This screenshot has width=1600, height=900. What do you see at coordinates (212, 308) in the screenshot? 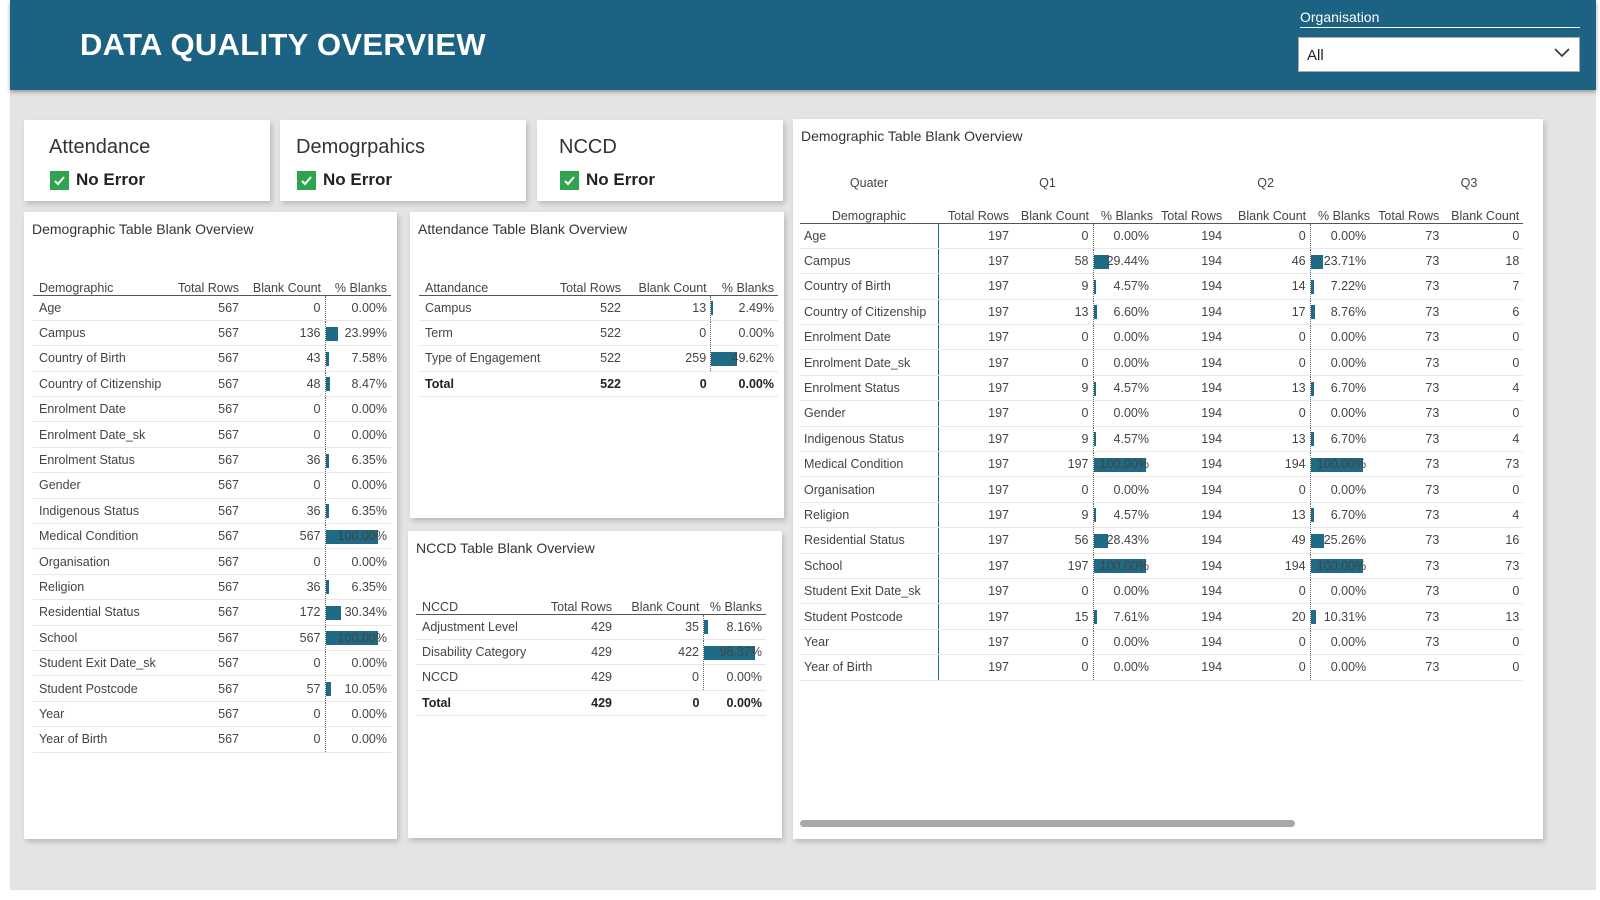
I see `table-row: Age 567 0 0.00%` at bounding box center [212, 308].